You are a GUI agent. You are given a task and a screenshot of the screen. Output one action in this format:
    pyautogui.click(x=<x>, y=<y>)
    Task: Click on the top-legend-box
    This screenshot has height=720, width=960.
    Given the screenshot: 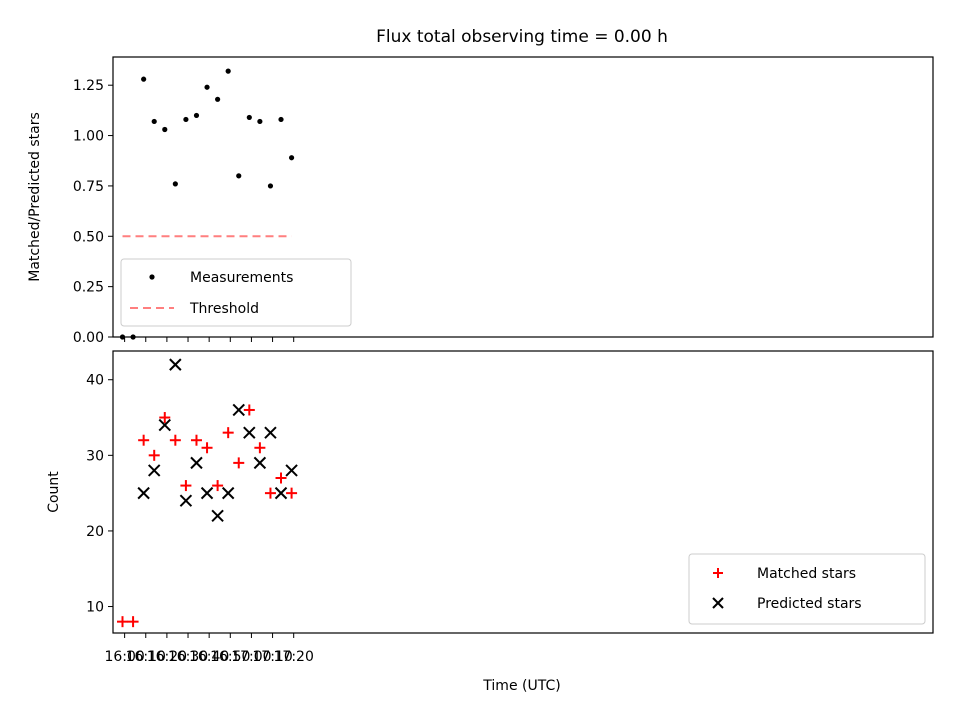 What is the action you would take?
    pyautogui.click(x=236, y=292)
    